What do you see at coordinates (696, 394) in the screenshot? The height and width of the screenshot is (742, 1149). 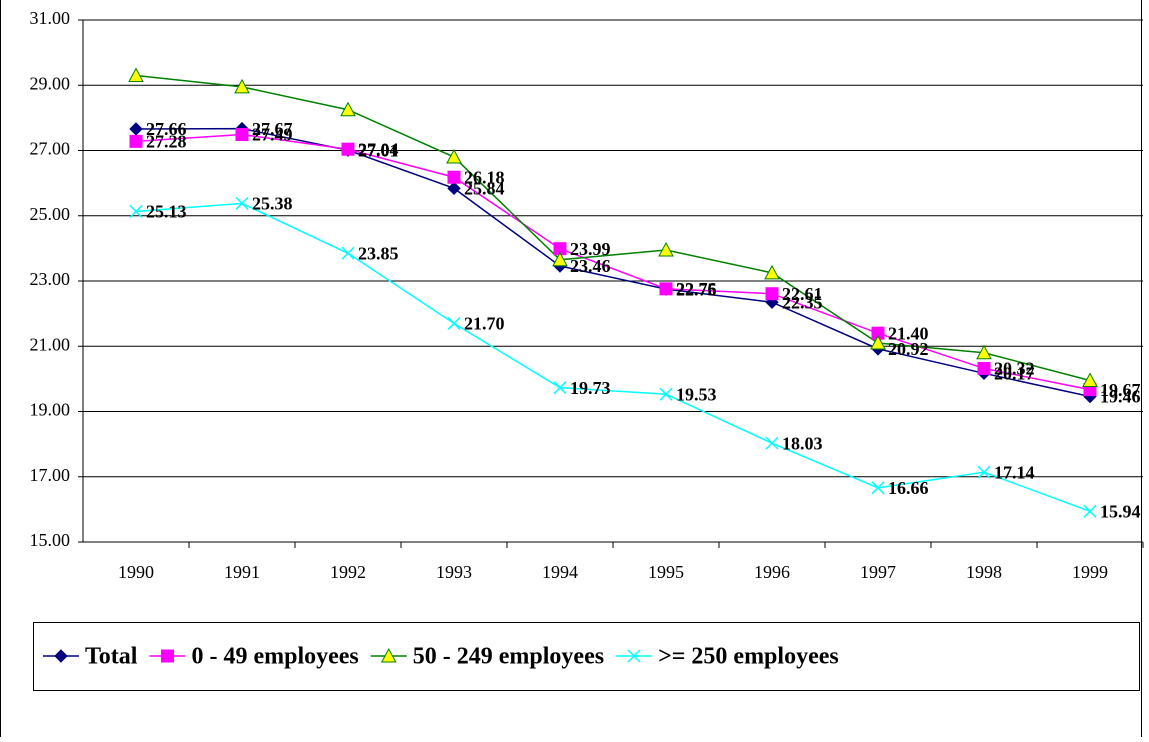 I see `data-label: 19.53` at bounding box center [696, 394].